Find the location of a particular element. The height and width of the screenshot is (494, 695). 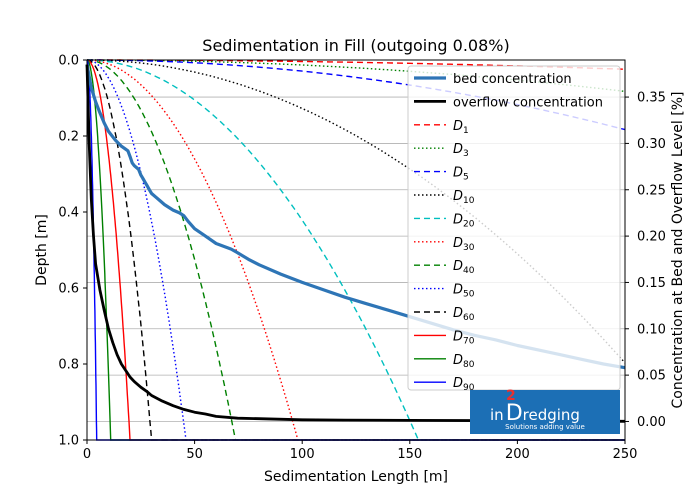

legend-label: D70 is located at coordinates (464, 337).